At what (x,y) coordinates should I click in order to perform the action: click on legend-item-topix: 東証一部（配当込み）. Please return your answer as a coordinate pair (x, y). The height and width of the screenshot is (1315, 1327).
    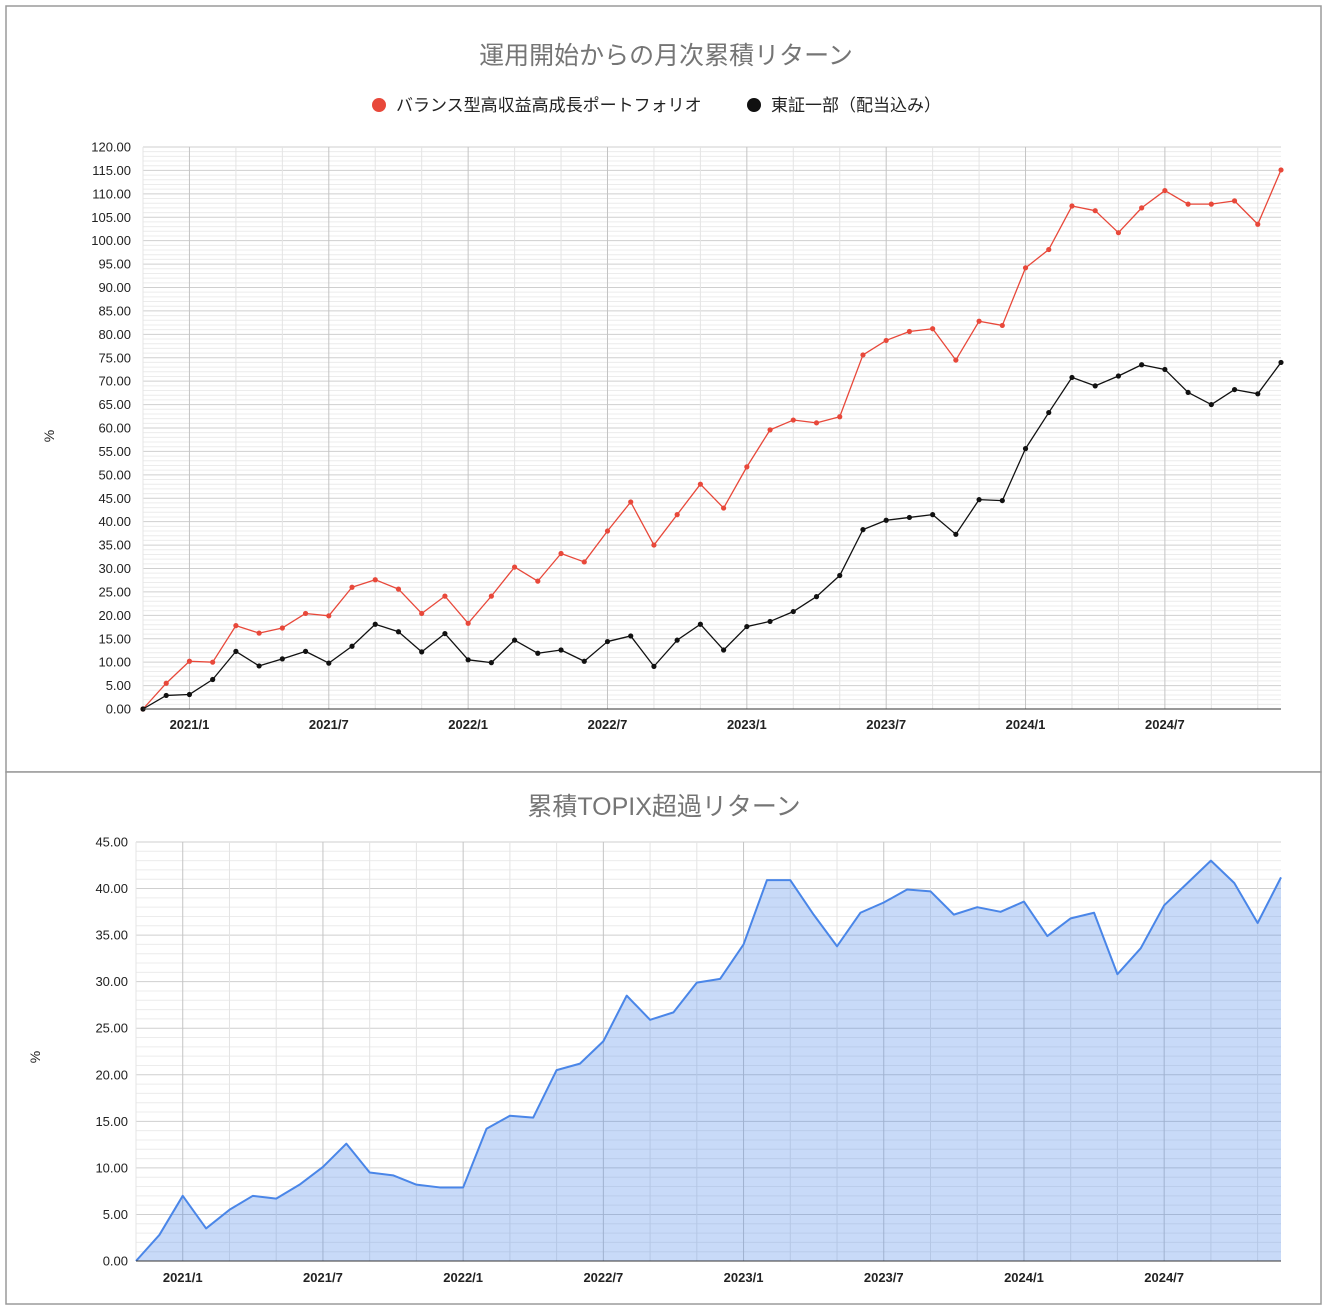
    Looking at the image, I should click on (844, 105).